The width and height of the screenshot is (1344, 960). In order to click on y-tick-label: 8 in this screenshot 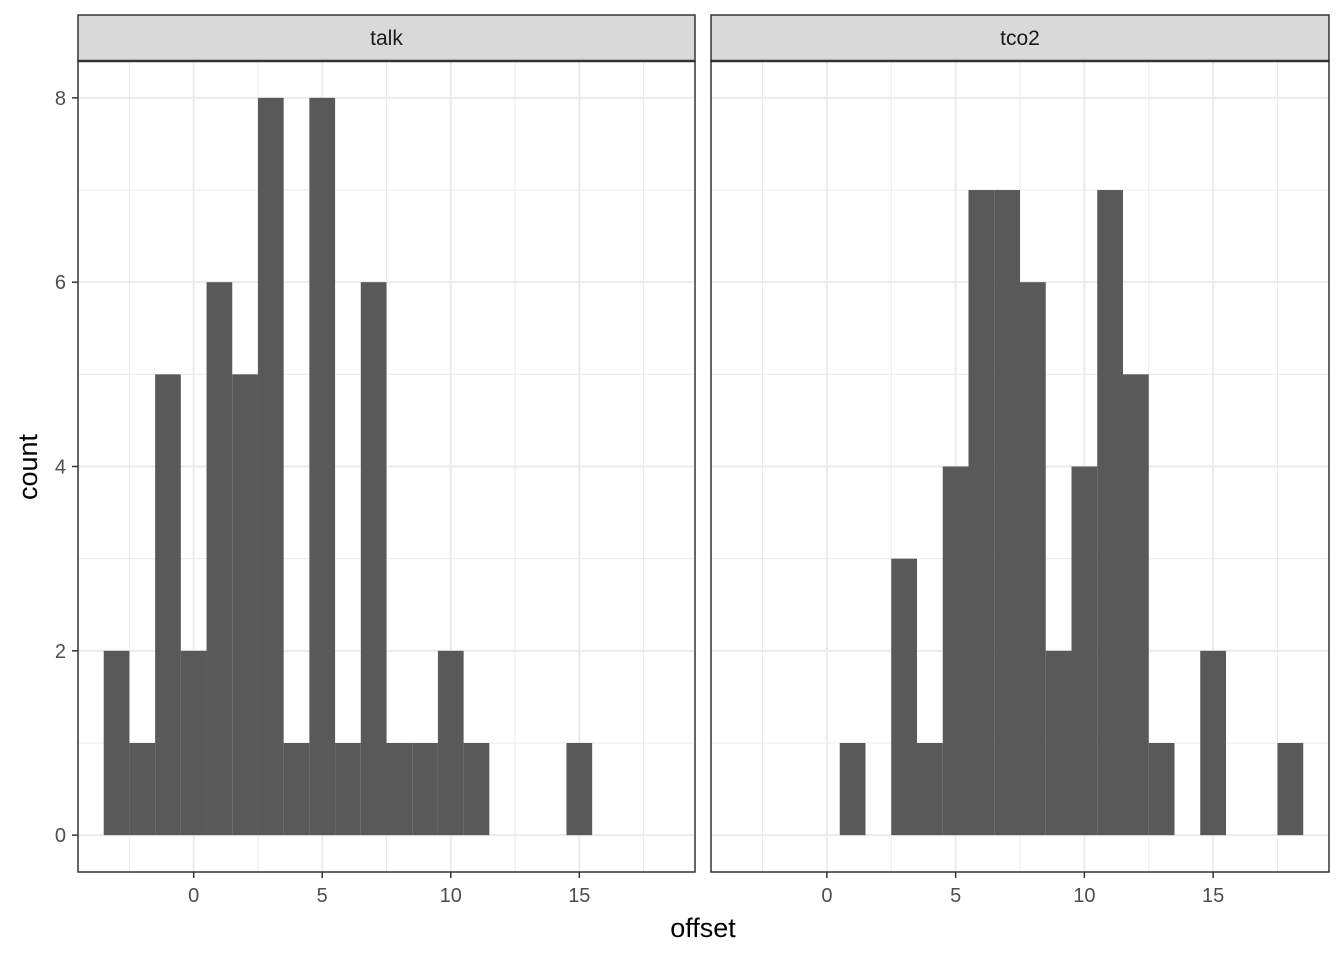, I will do `click(60, 99)`.